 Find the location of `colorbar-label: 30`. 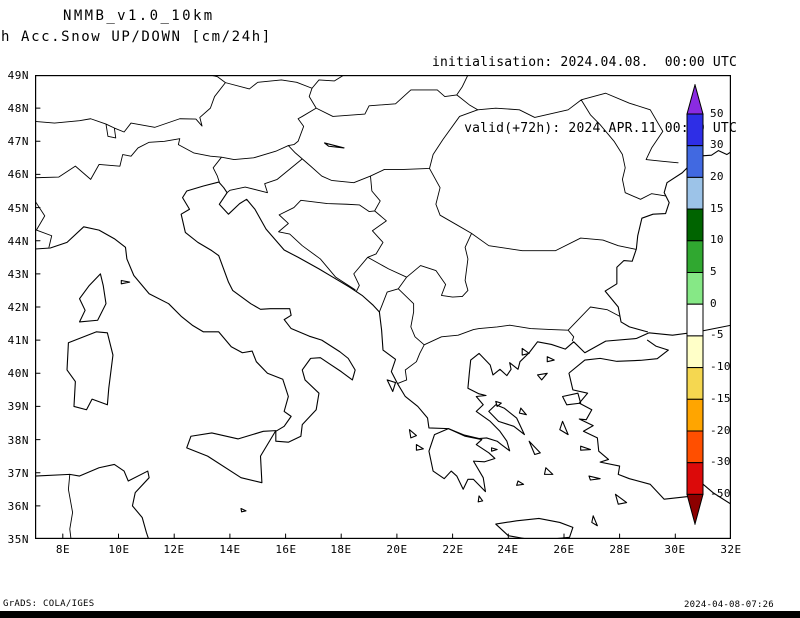

colorbar-label: 30 is located at coordinates (717, 144).